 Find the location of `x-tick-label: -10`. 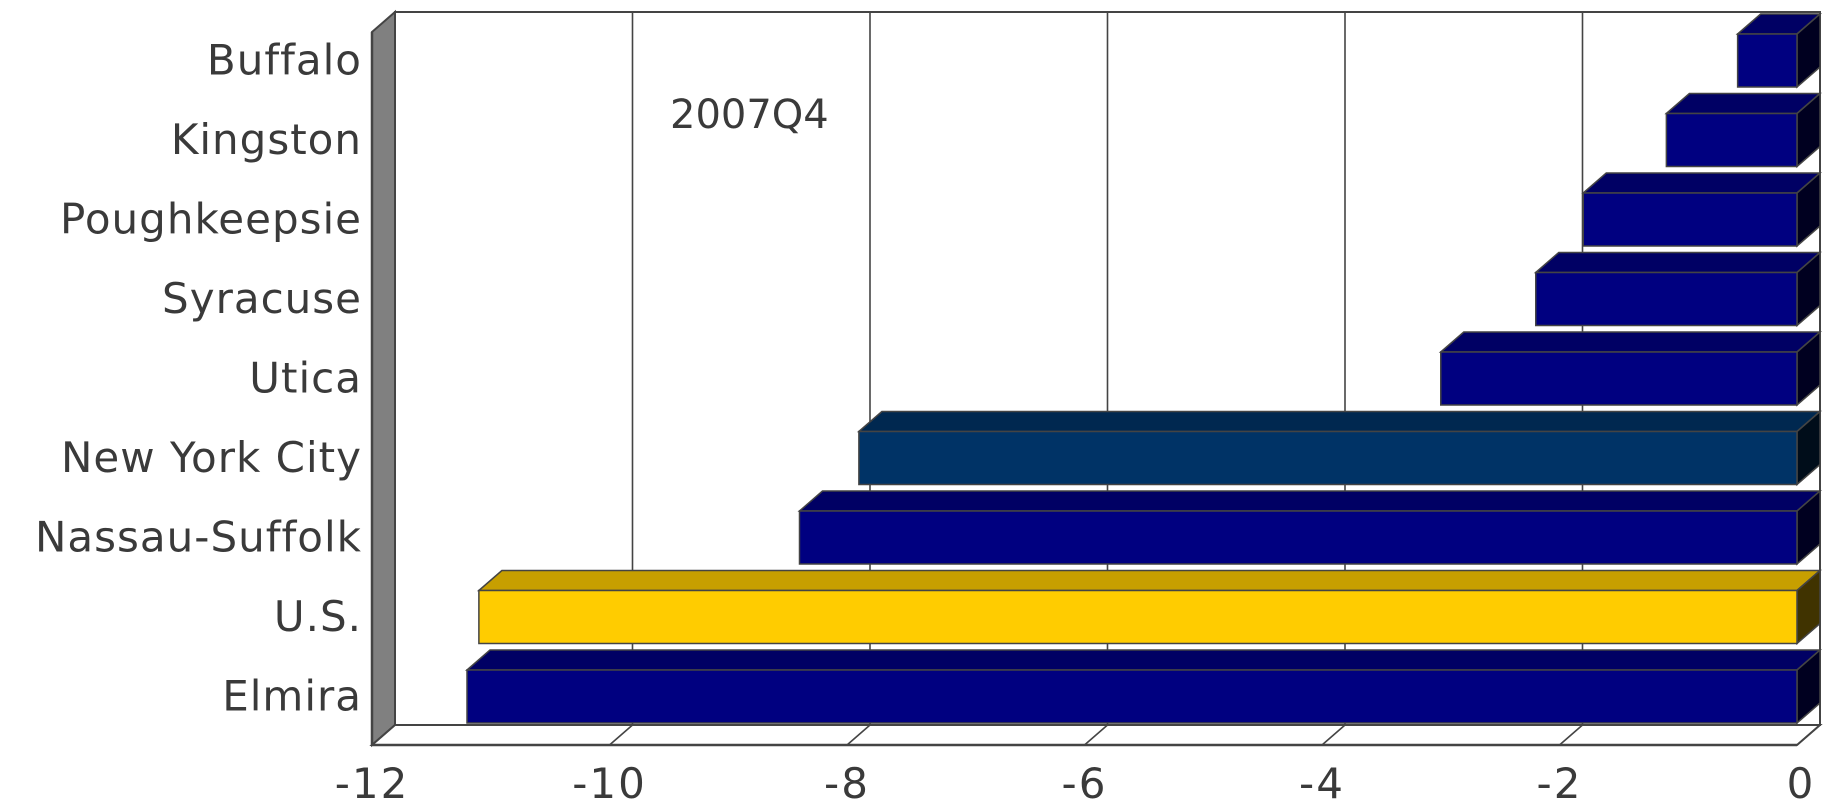

x-tick-label: -10 is located at coordinates (609, 783).